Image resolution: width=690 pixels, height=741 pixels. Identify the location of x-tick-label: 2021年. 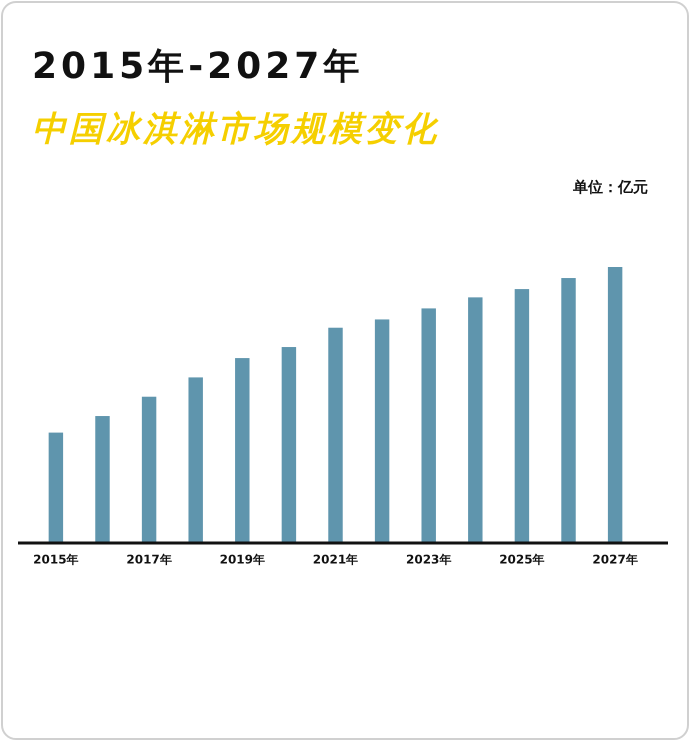
(335, 559).